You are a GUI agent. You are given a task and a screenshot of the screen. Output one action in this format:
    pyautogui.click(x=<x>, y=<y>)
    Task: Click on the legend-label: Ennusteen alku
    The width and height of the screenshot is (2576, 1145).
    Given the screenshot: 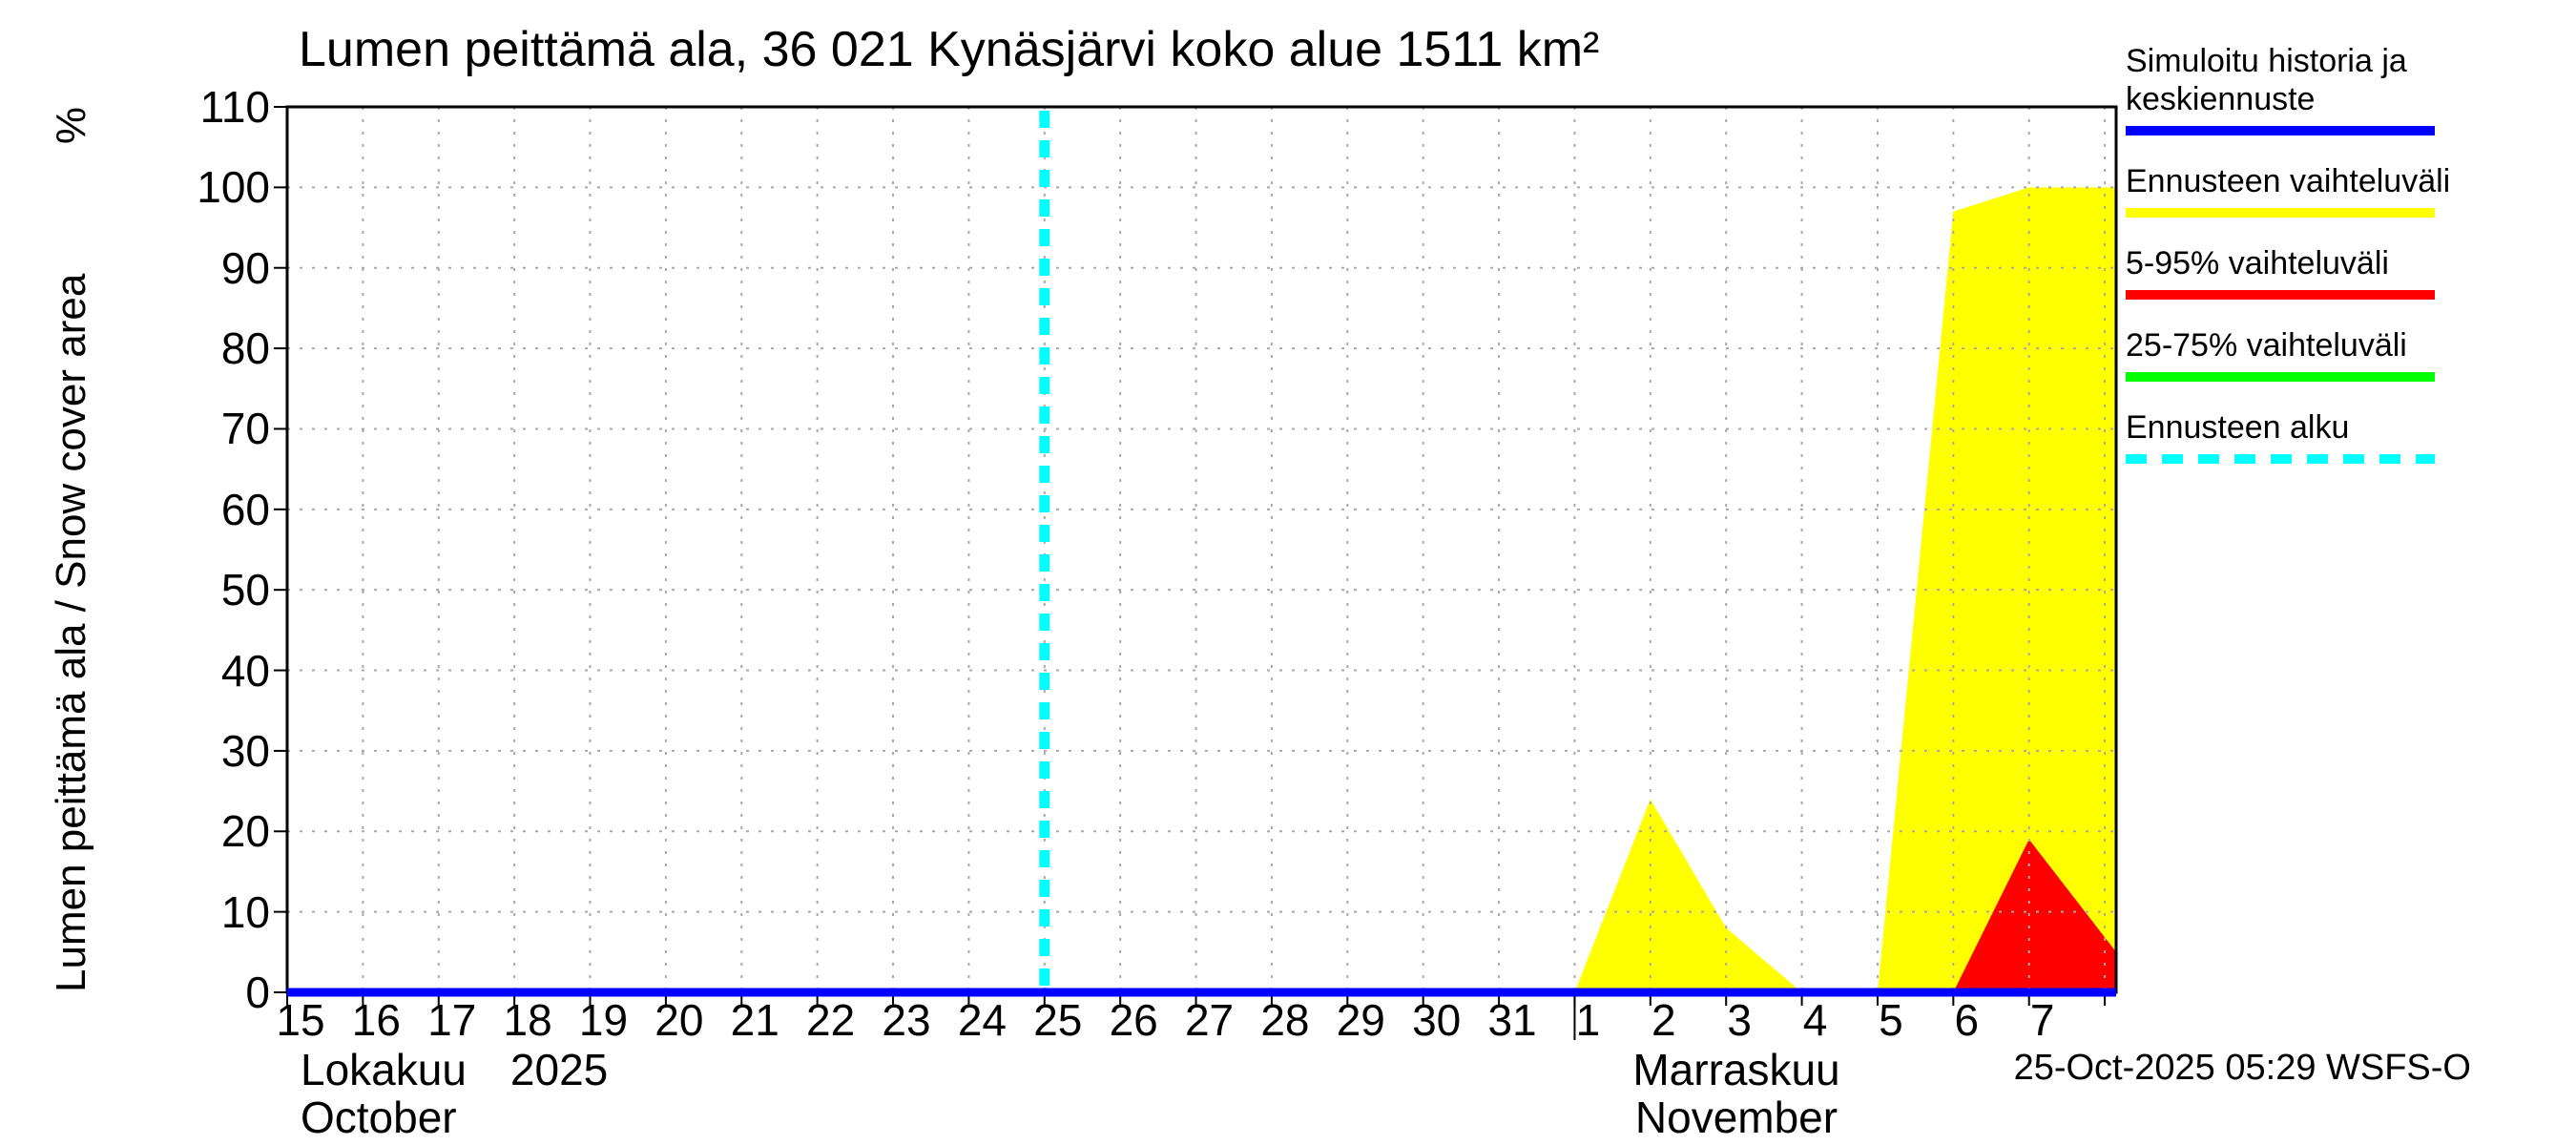 What is the action you would take?
    pyautogui.click(x=2238, y=428)
    